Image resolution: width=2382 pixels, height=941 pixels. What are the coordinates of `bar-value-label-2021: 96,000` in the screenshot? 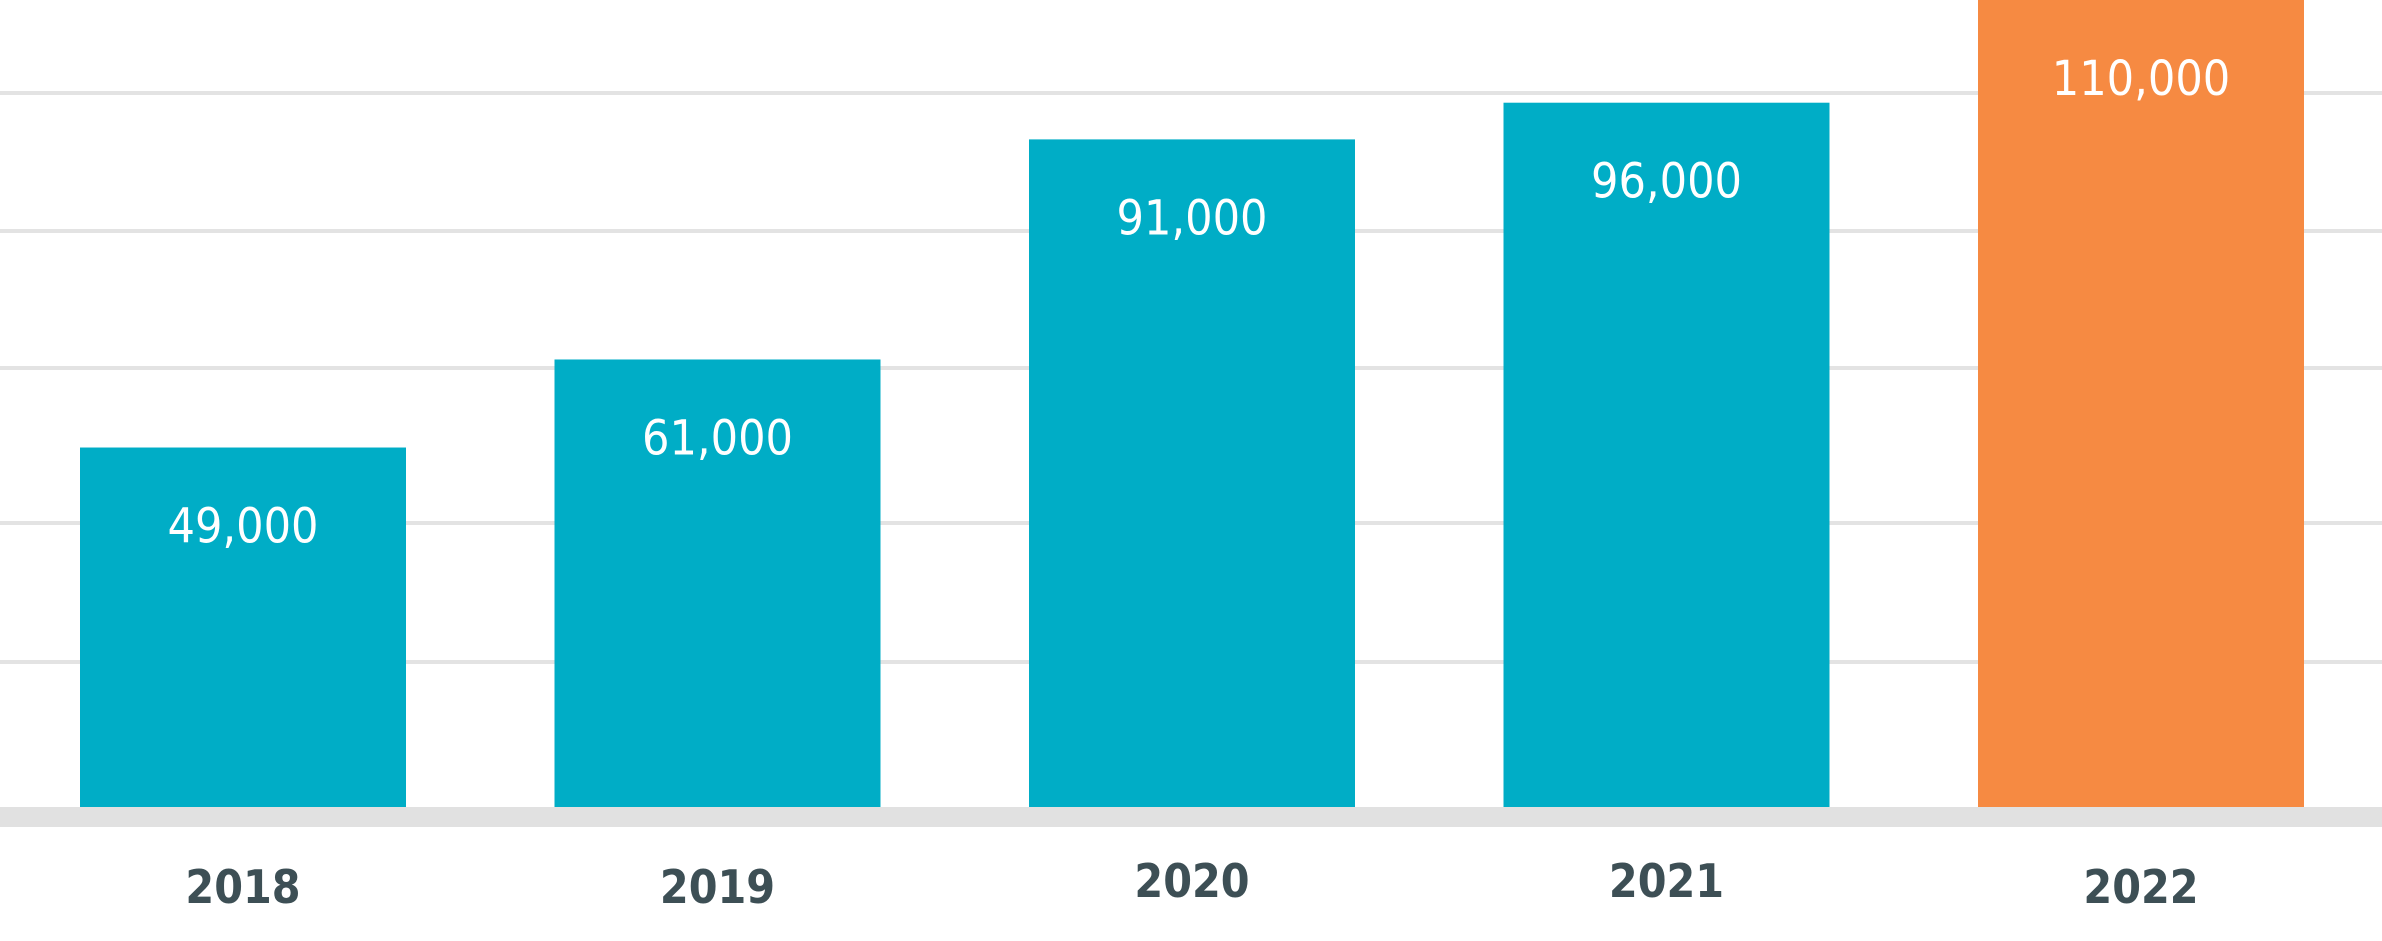 It's located at (1666, 182).